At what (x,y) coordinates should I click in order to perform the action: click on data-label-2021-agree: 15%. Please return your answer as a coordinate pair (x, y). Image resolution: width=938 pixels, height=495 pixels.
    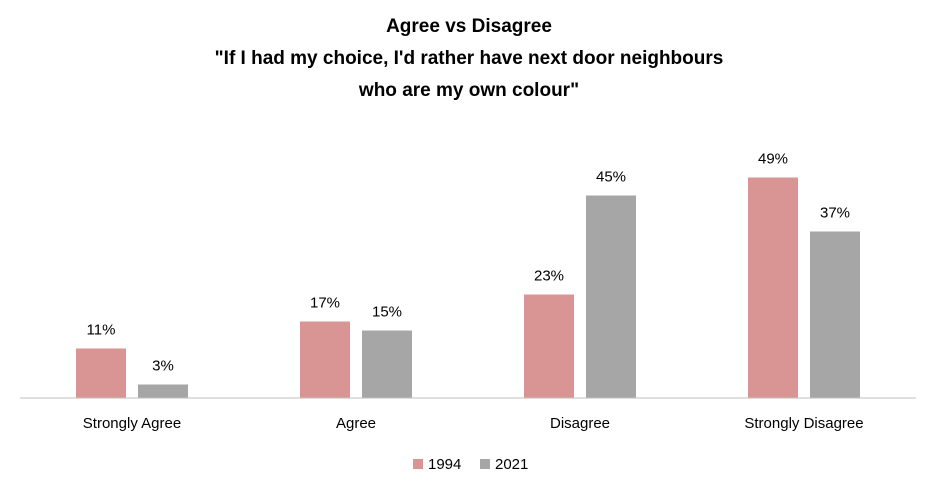
    Looking at the image, I should click on (387, 312).